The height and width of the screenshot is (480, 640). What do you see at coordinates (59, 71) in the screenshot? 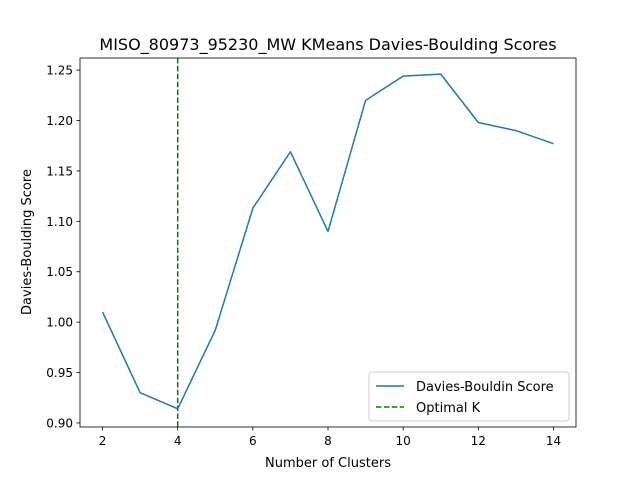
I see `y-tick-label: 1.25` at bounding box center [59, 71].